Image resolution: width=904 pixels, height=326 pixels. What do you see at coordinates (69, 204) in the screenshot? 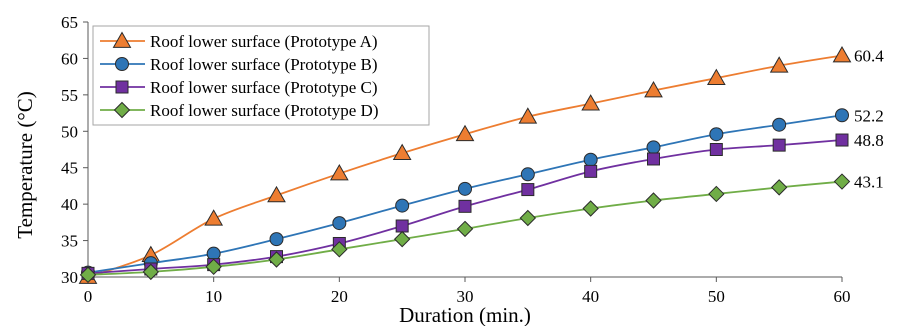
I see `y-tick-label: 40` at bounding box center [69, 204].